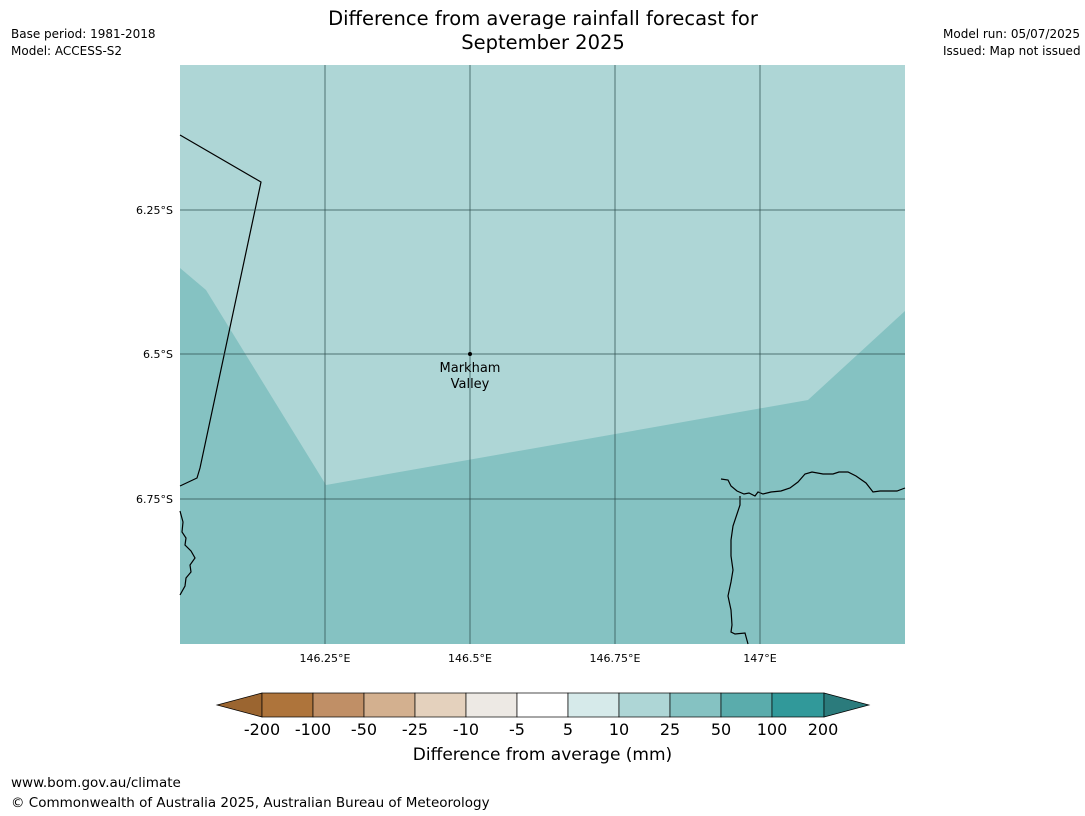 This screenshot has width=1085, height=816. I want to click on lat-tick-label: 6.75°S, so click(154, 499).